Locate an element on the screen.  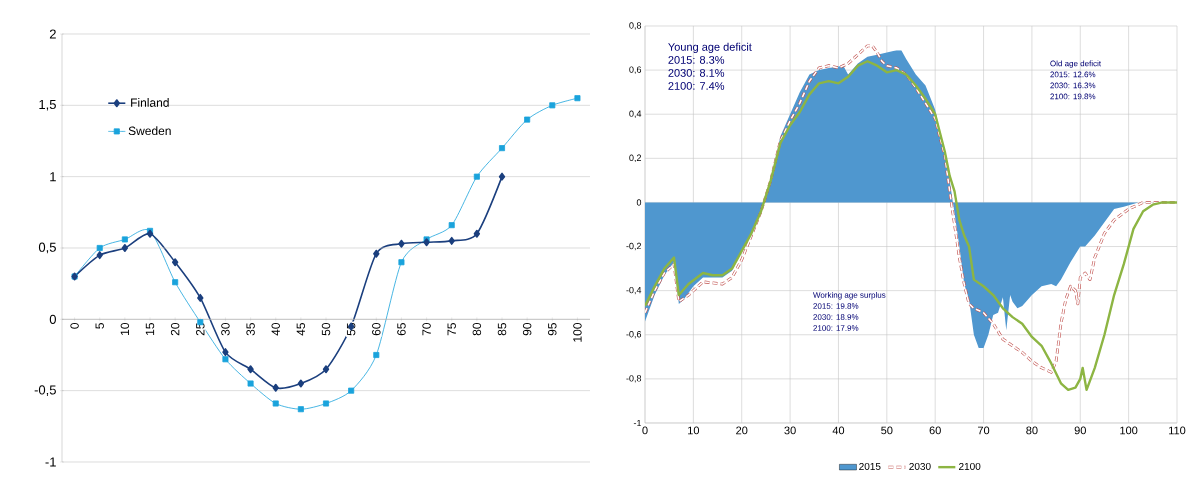
annotation: 2100: 19.8% is located at coordinates (1073, 96).